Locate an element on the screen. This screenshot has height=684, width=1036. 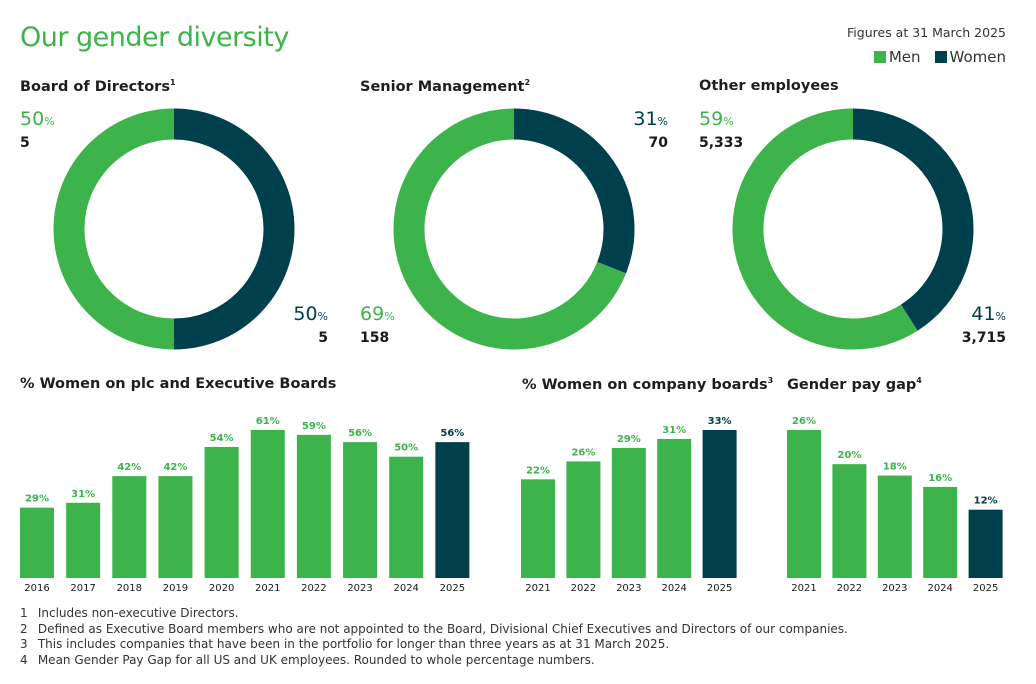
board-men-stat: 50% 5 is located at coordinates (37, 130).